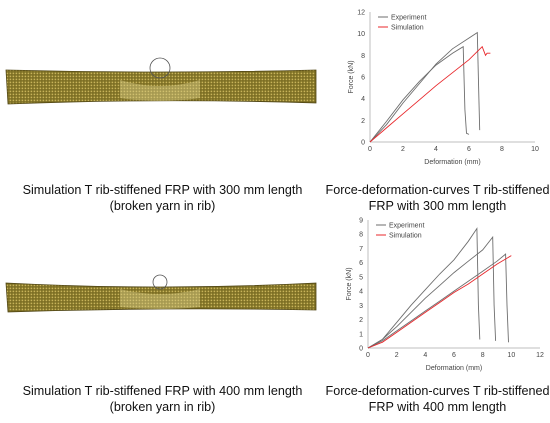 This screenshot has width=550, height=423. Describe the element at coordinates (361, 221) in the screenshot. I see `y-tick-label: 9` at that location.